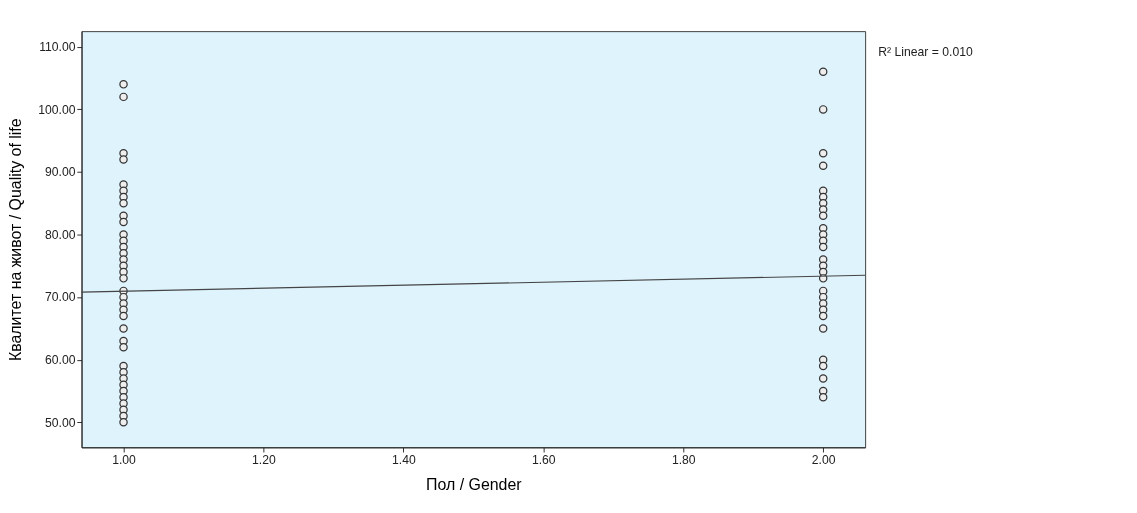 The height and width of the screenshot is (513, 1137). Describe the element at coordinates (57, 109) in the screenshot. I see `y-tick-label: 100.00` at that location.